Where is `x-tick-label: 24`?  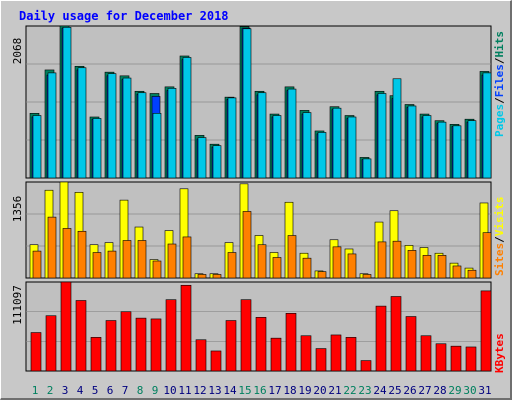 x-tick-label: 24 is located at coordinates (380, 390).